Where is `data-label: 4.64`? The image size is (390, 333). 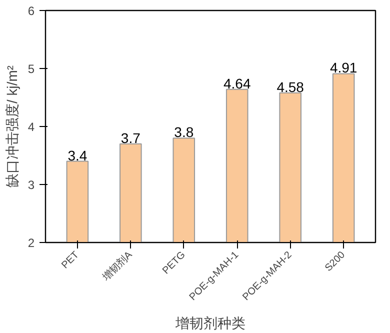
data-label: 4.64 is located at coordinates (237, 83).